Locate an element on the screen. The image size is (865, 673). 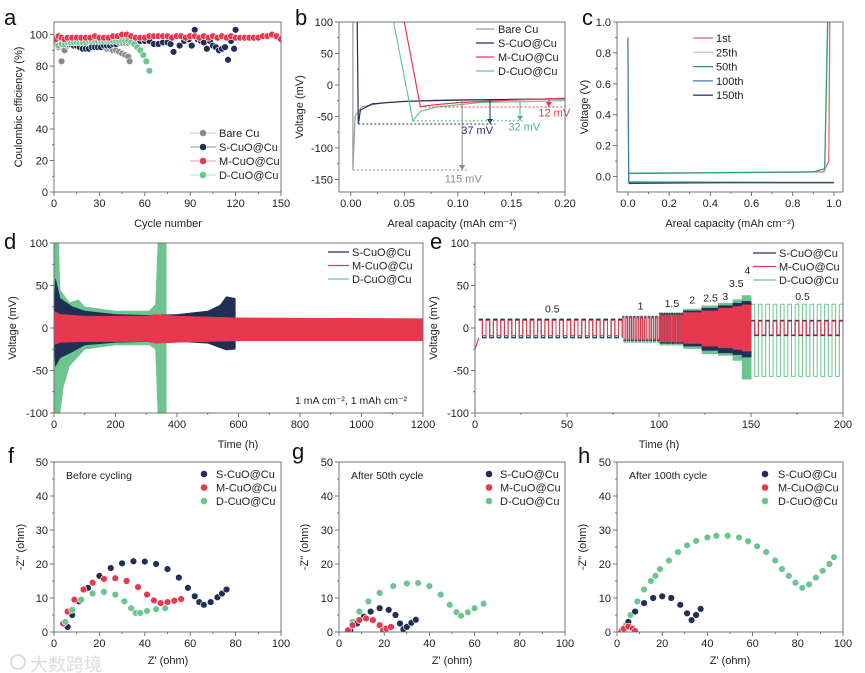
panel-letter: e is located at coordinates (436, 241).